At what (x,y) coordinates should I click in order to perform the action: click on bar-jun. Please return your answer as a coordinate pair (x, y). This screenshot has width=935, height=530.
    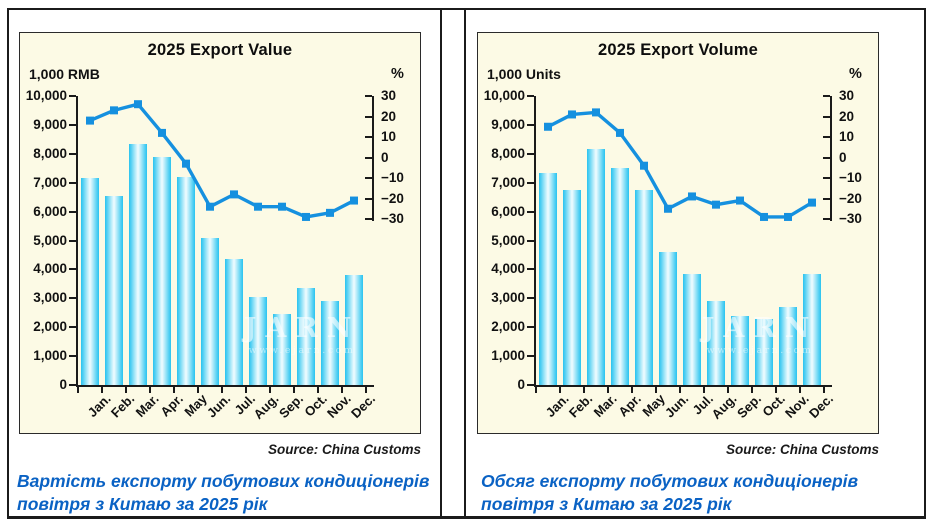
    Looking at the image, I should click on (210, 311).